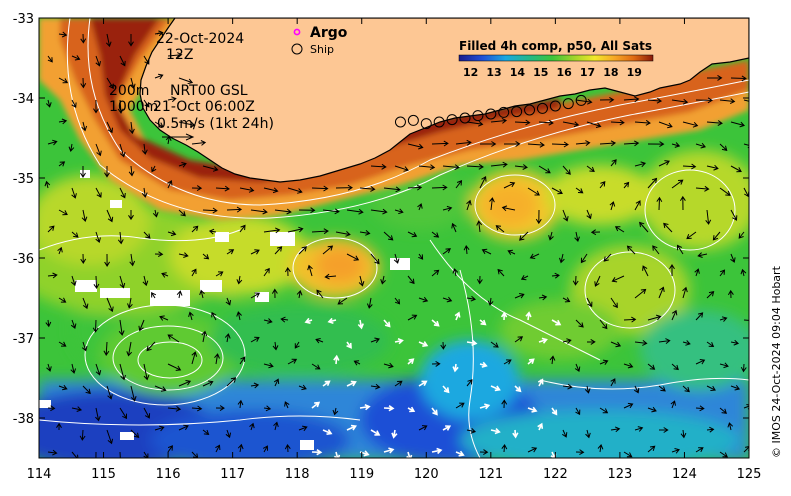 Image resolution: width=791 pixels, height=496 pixels. Describe the element at coordinates (322, 49) in the screenshot. I see `ship-legend-label: Ship` at that location.